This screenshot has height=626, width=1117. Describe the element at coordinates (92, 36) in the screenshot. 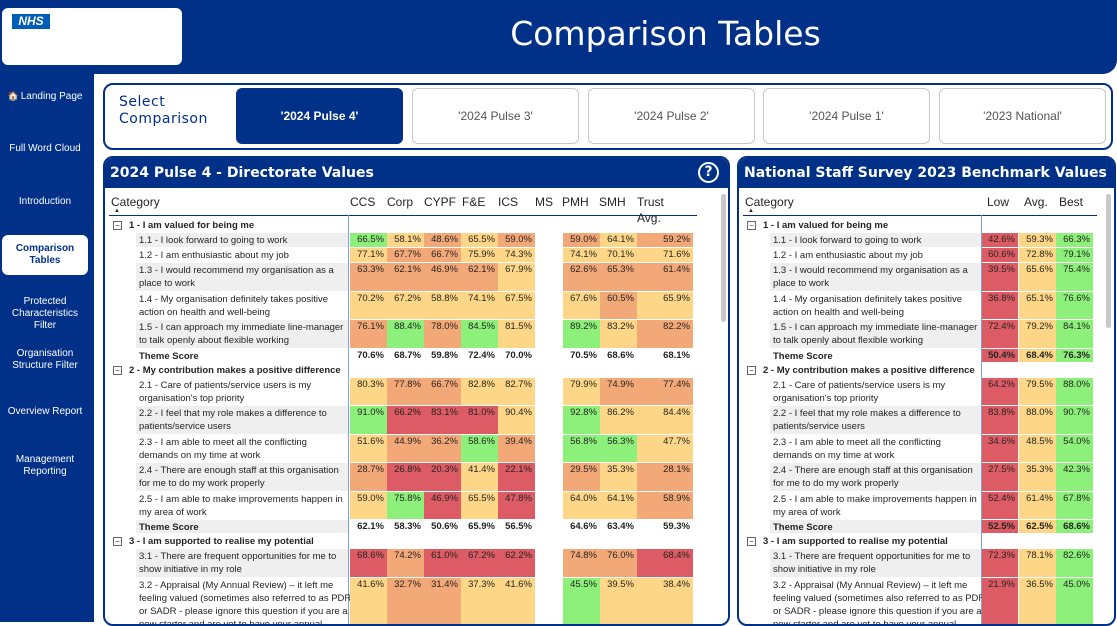

I see `logo-box: NHS` at that location.